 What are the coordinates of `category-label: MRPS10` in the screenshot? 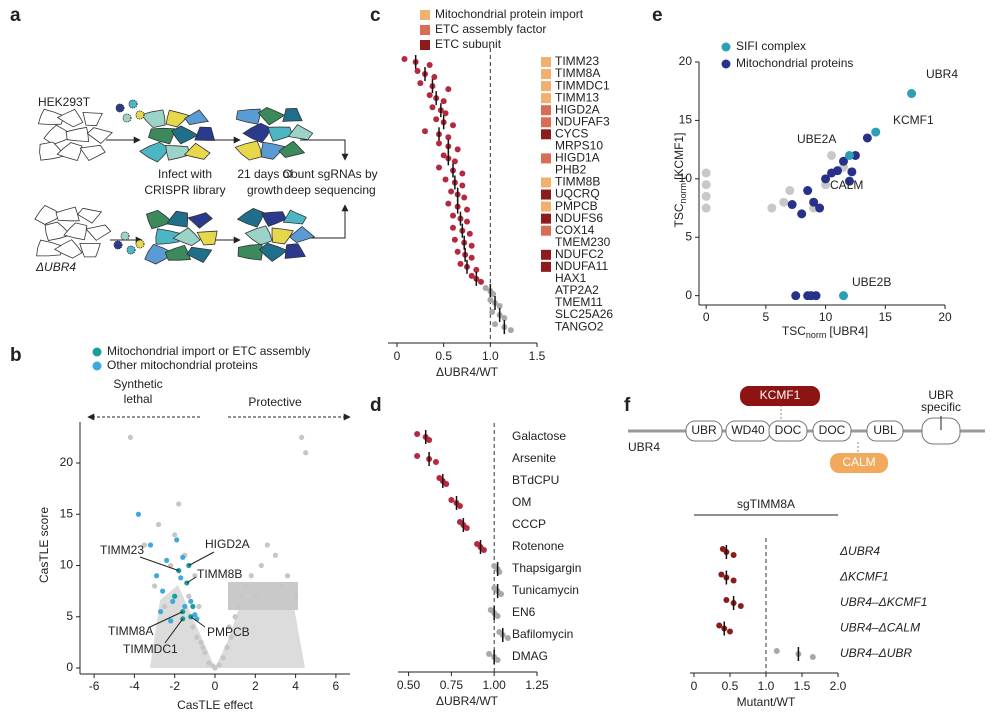 It's located at (579, 146).